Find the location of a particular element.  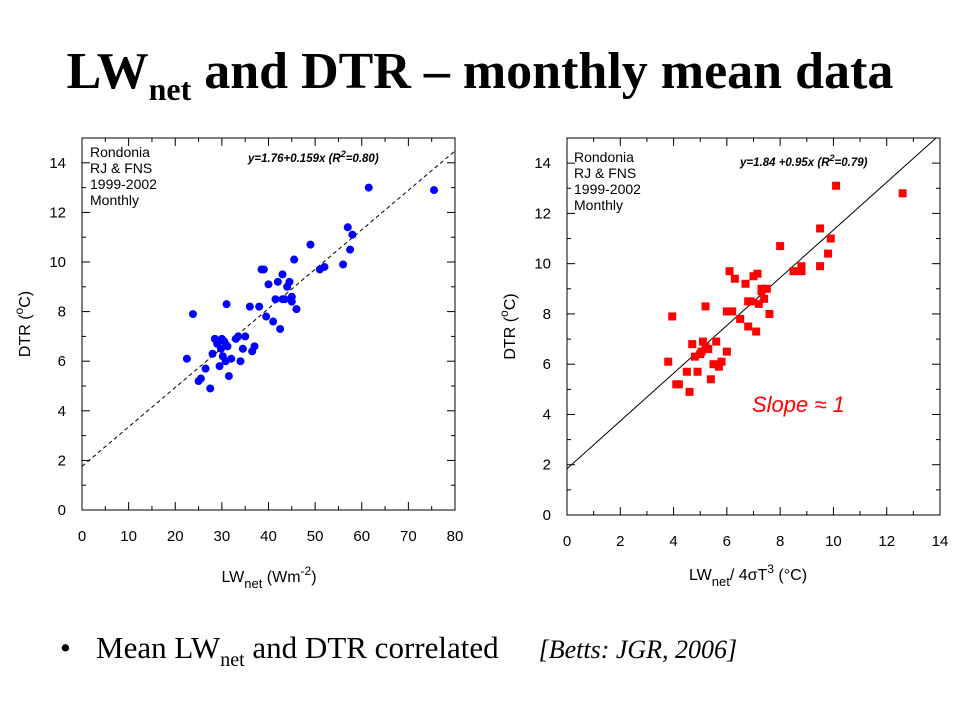

bullet-text-subscript: net is located at coordinates (232, 660).